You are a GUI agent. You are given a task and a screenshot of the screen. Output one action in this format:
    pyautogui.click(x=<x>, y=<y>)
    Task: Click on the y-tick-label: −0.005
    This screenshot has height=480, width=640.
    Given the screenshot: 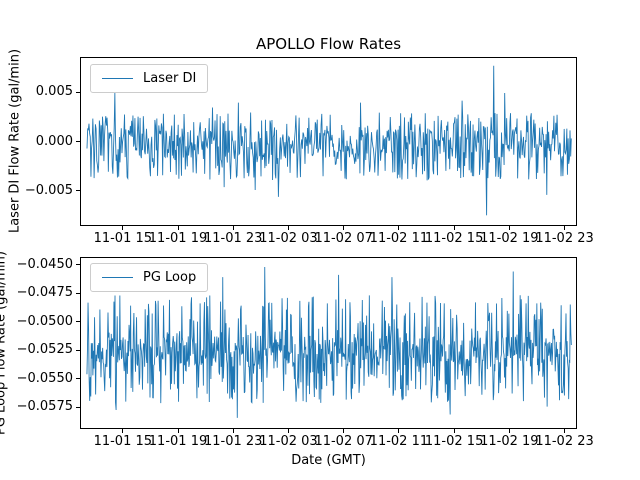 What is the action you would take?
    pyautogui.click(x=48, y=190)
    